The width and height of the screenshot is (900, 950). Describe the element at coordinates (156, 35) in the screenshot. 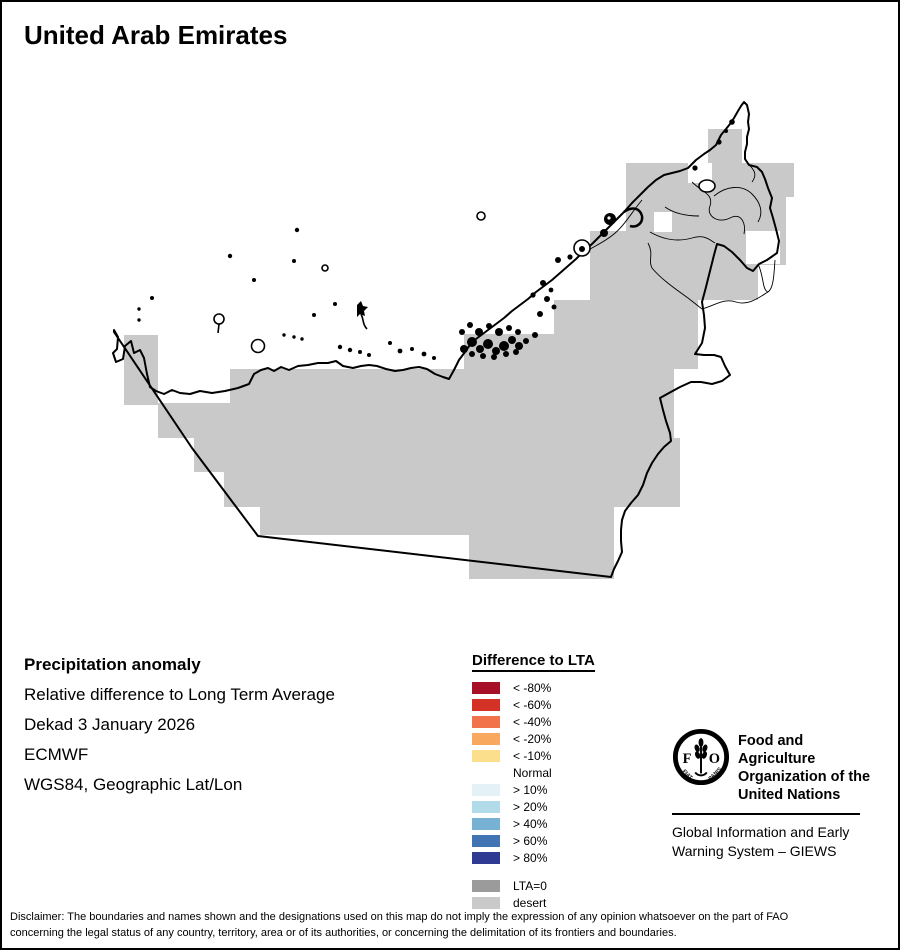

I see `page-title: United Arab Emirates` at that location.